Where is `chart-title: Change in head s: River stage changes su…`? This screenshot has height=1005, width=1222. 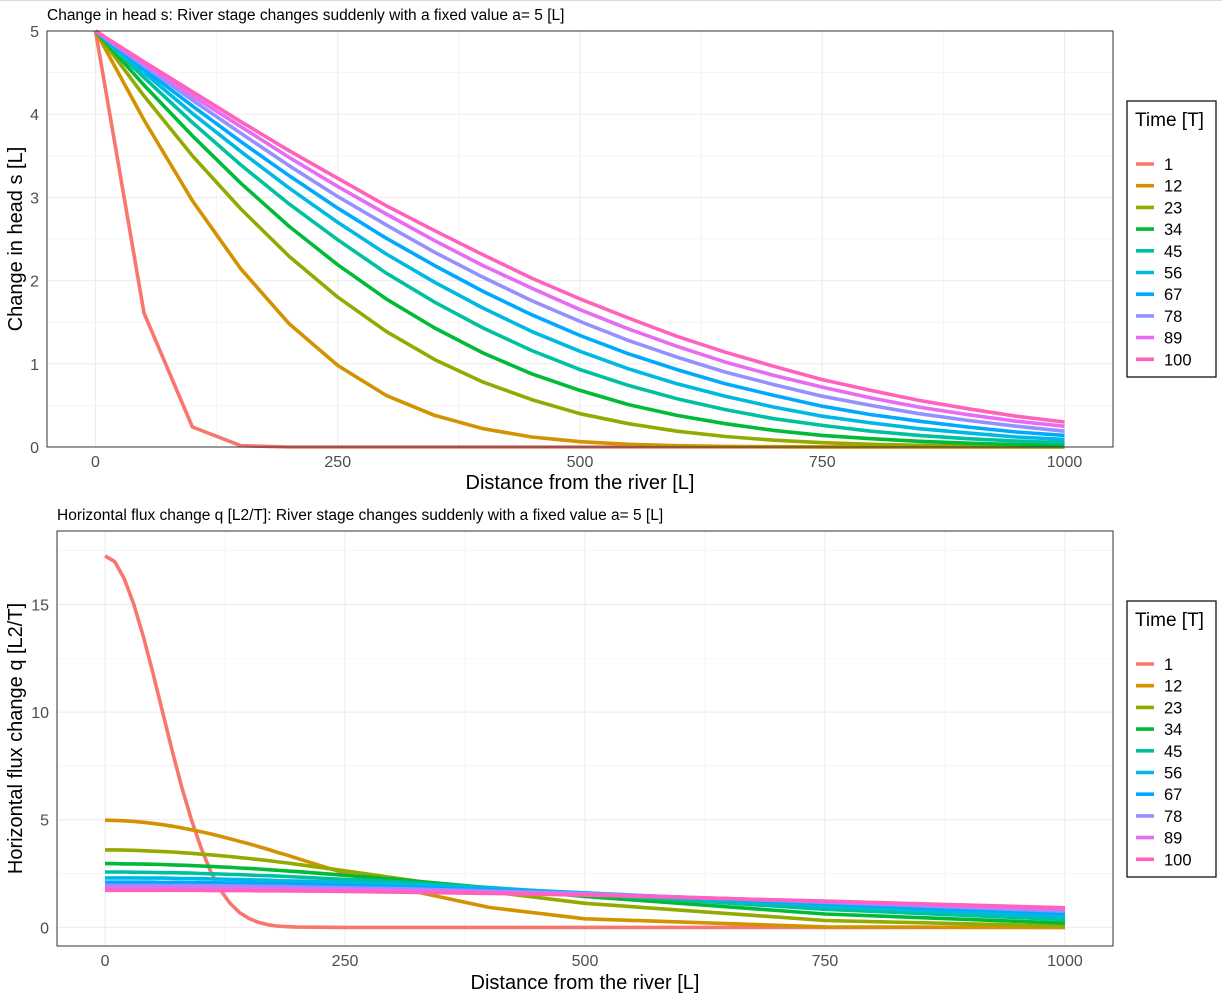 chart-title: Change in head s: River stage changes su… is located at coordinates (305, 15).